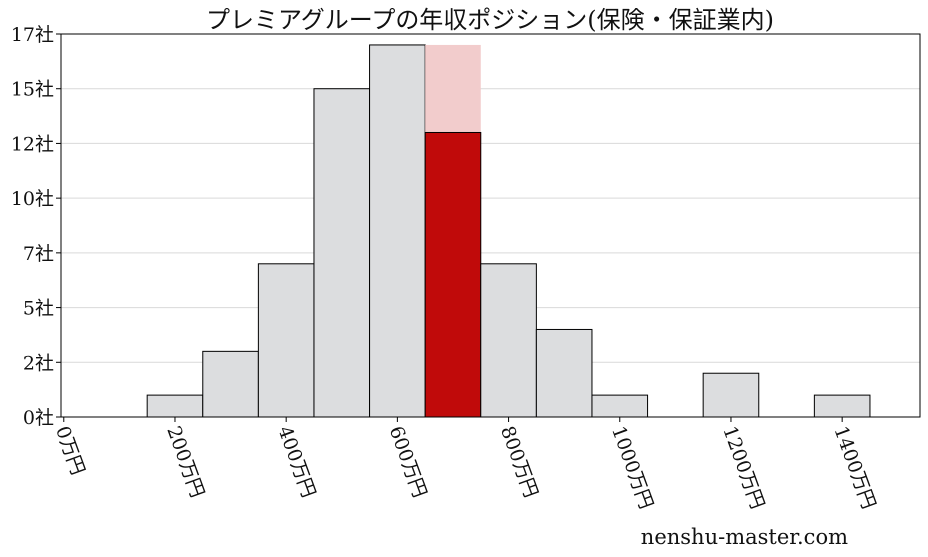 This screenshot has height=557, width=928. What do you see at coordinates (453, 274) in the screenshot?
I see `highlight-bar` at bounding box center [453, 274].